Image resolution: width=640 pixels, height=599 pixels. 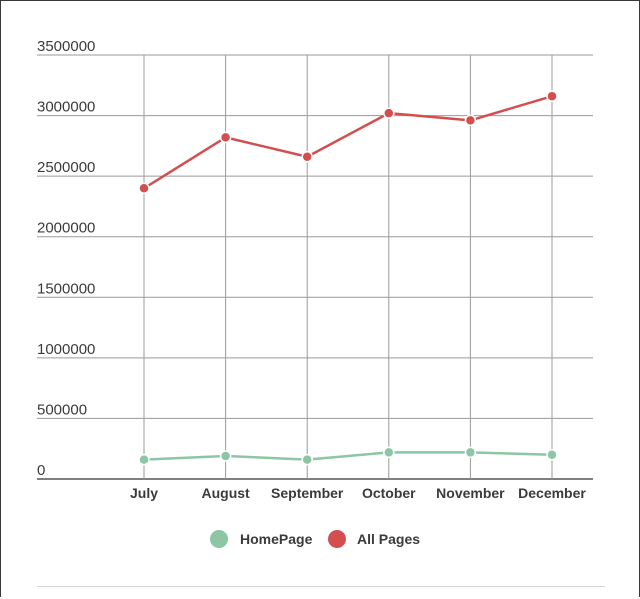 What do you see at coordinates (552, 493) in the screenshot?
I see `x-tick-label: December` at bounding box center [552, 493].